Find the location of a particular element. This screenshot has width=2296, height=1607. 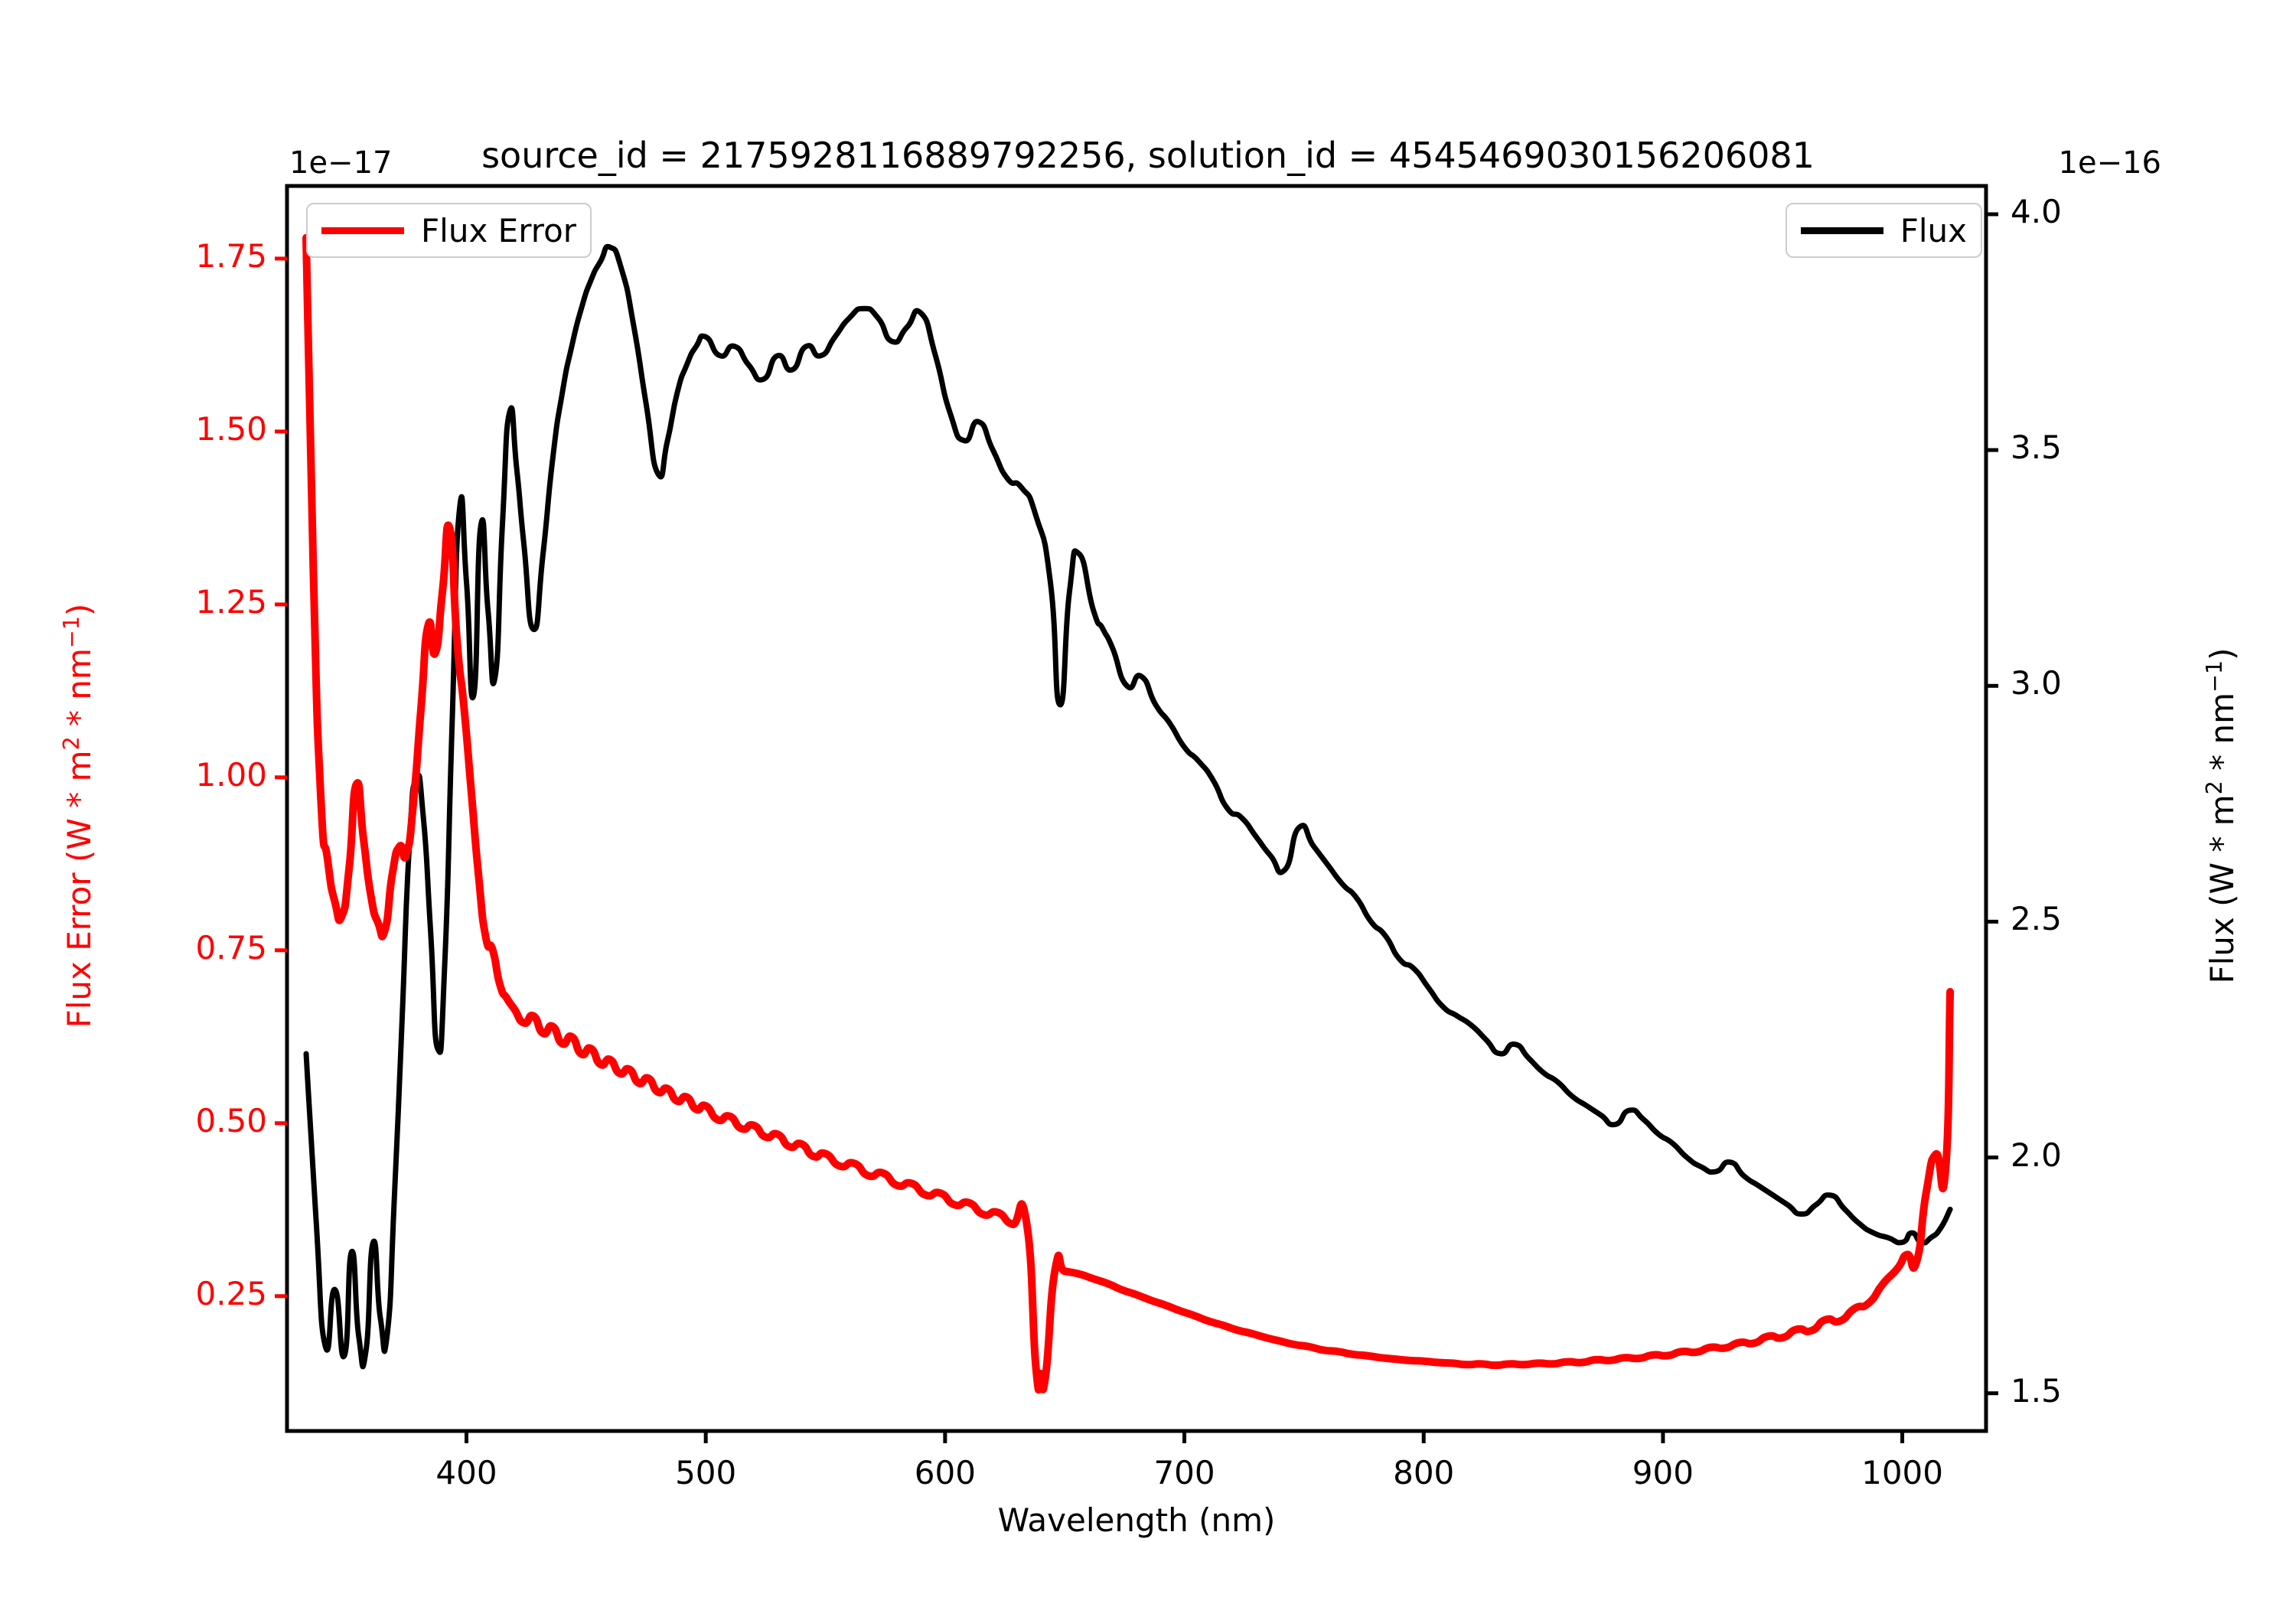

right-tick-label: 2.0 is located at coordinates (2036, 1155).